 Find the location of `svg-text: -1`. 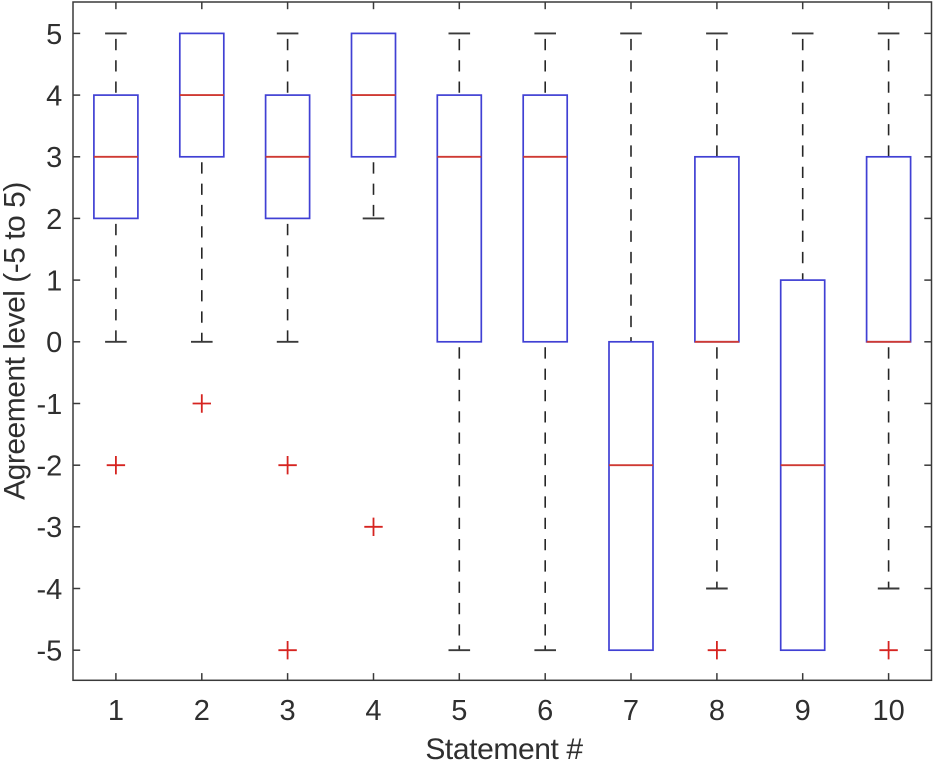

svg-text: -1 is located at coordinates (50, 405).